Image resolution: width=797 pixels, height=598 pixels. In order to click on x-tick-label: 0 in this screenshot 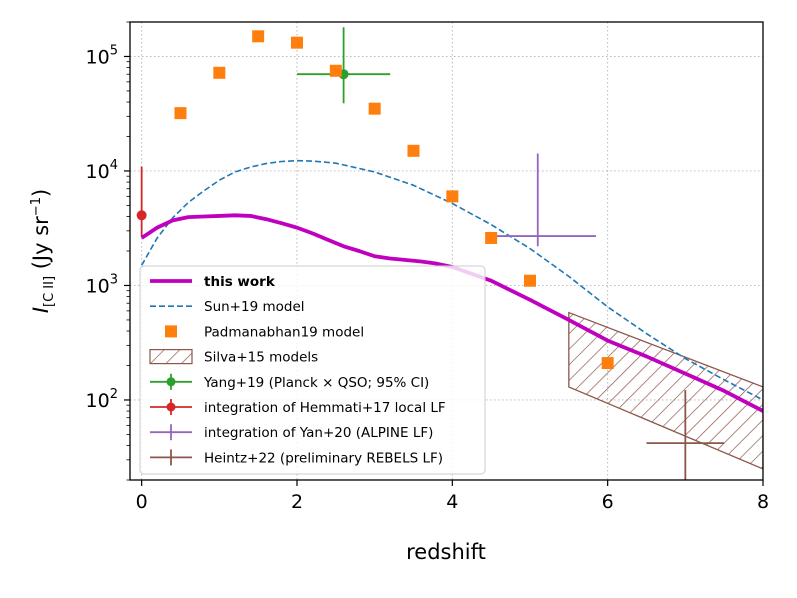, I will do `click(142, 502)`.